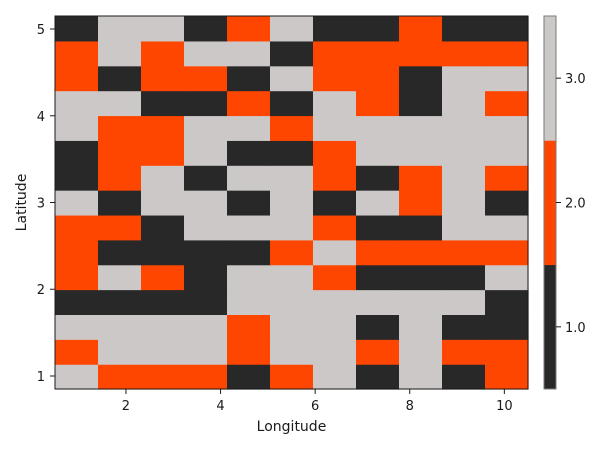 This screenshot has height=450, width=600. What do you see at coordinates (550, 78) in the screenshot?
I see `colorbar-segment` at bounding box center [550, 78].